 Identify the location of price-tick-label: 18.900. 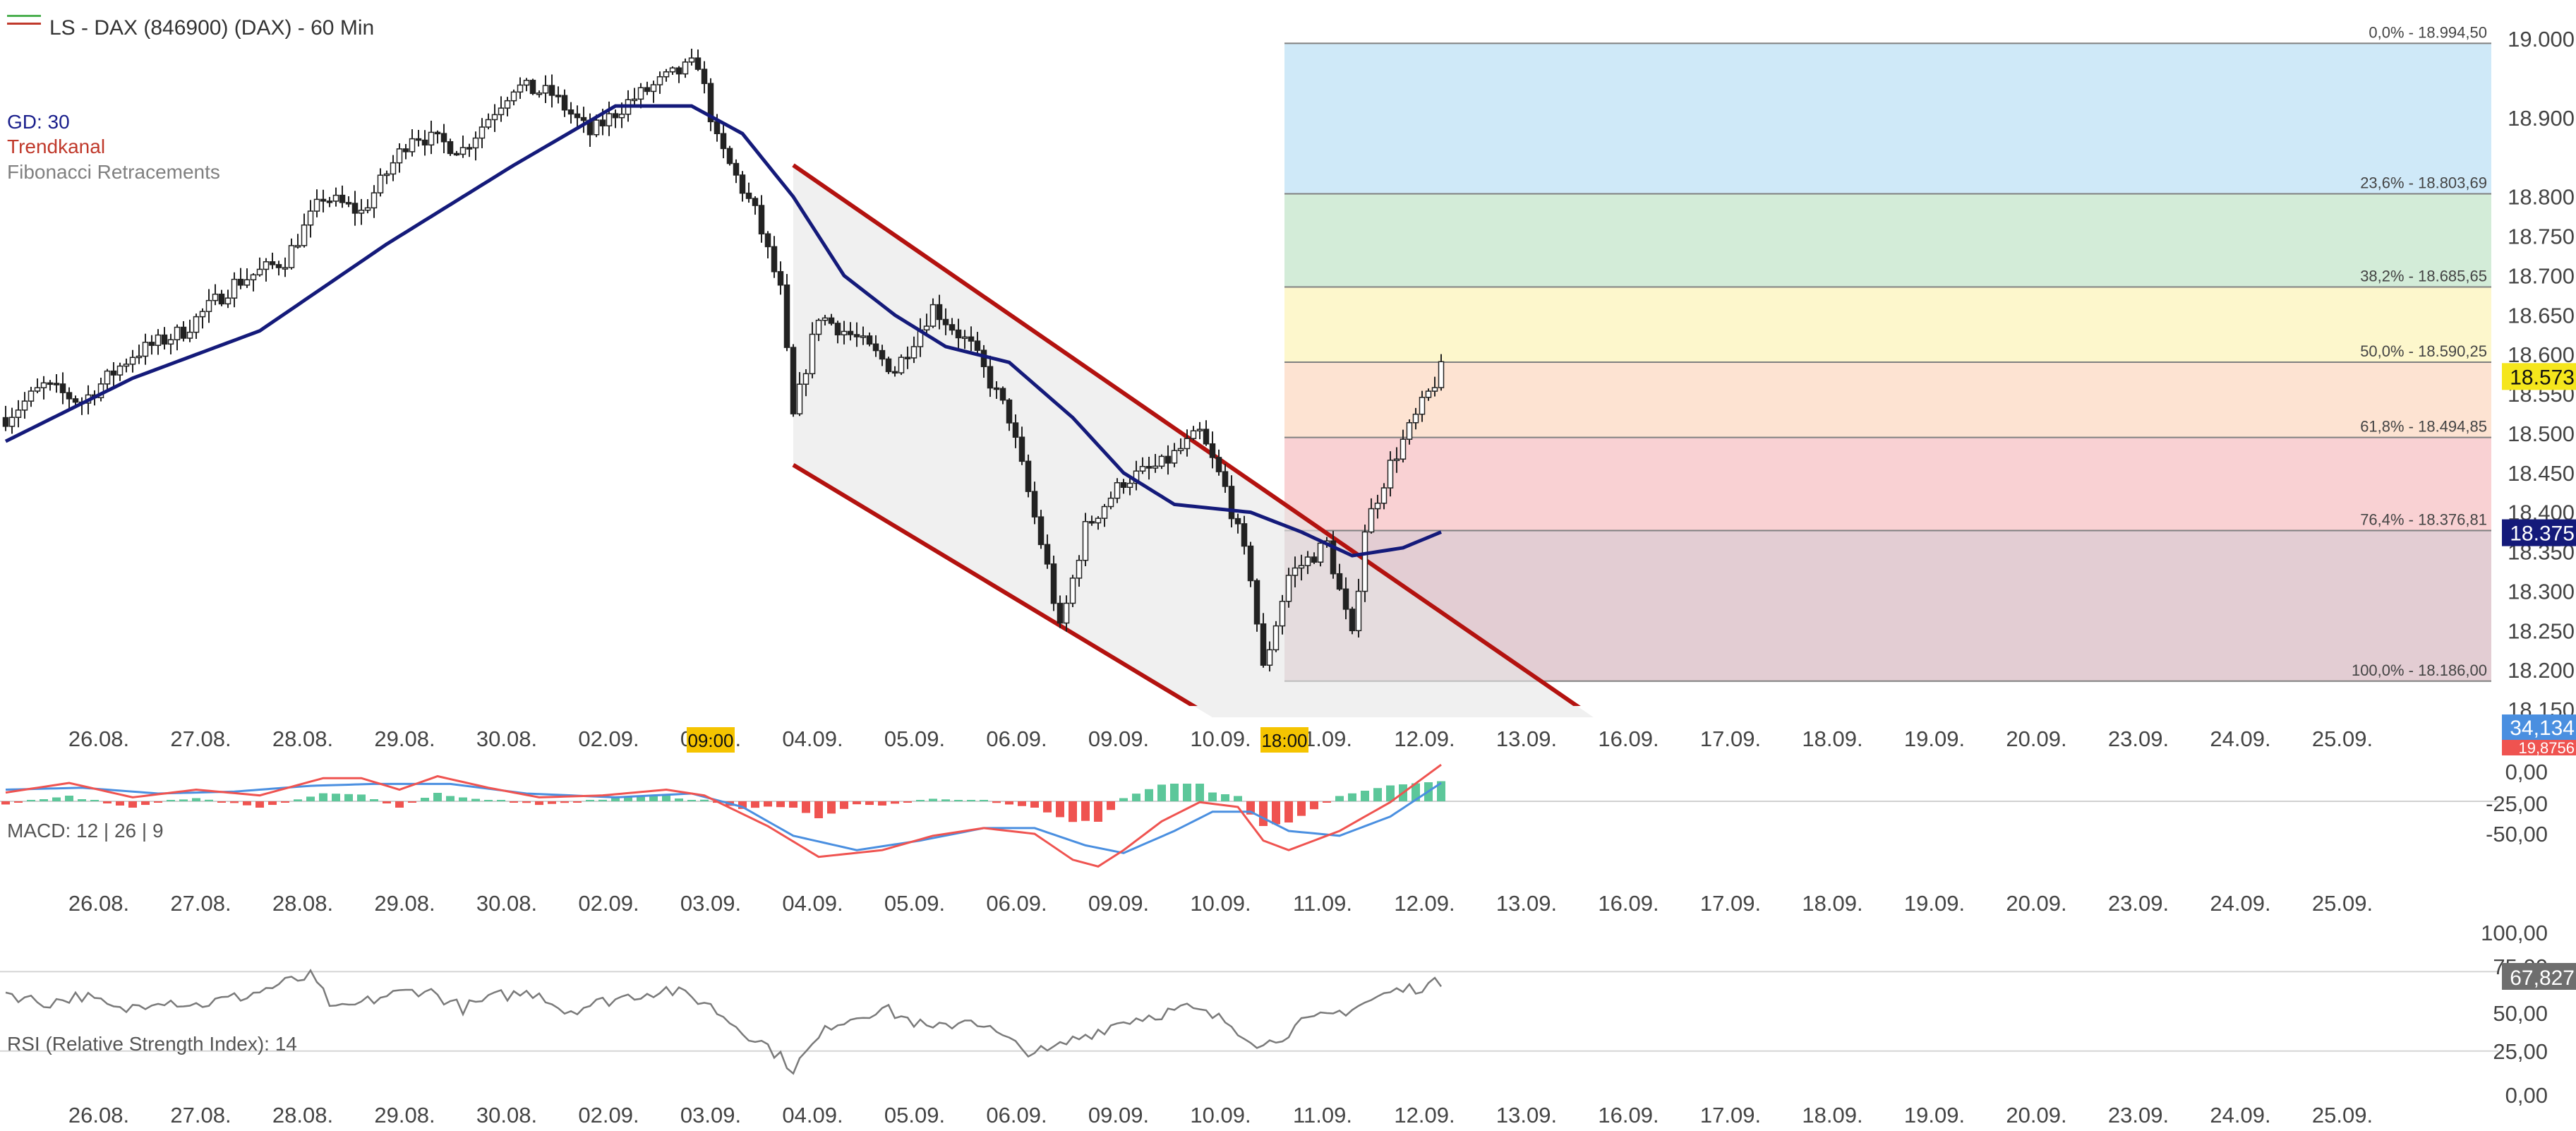
(2541, 119).